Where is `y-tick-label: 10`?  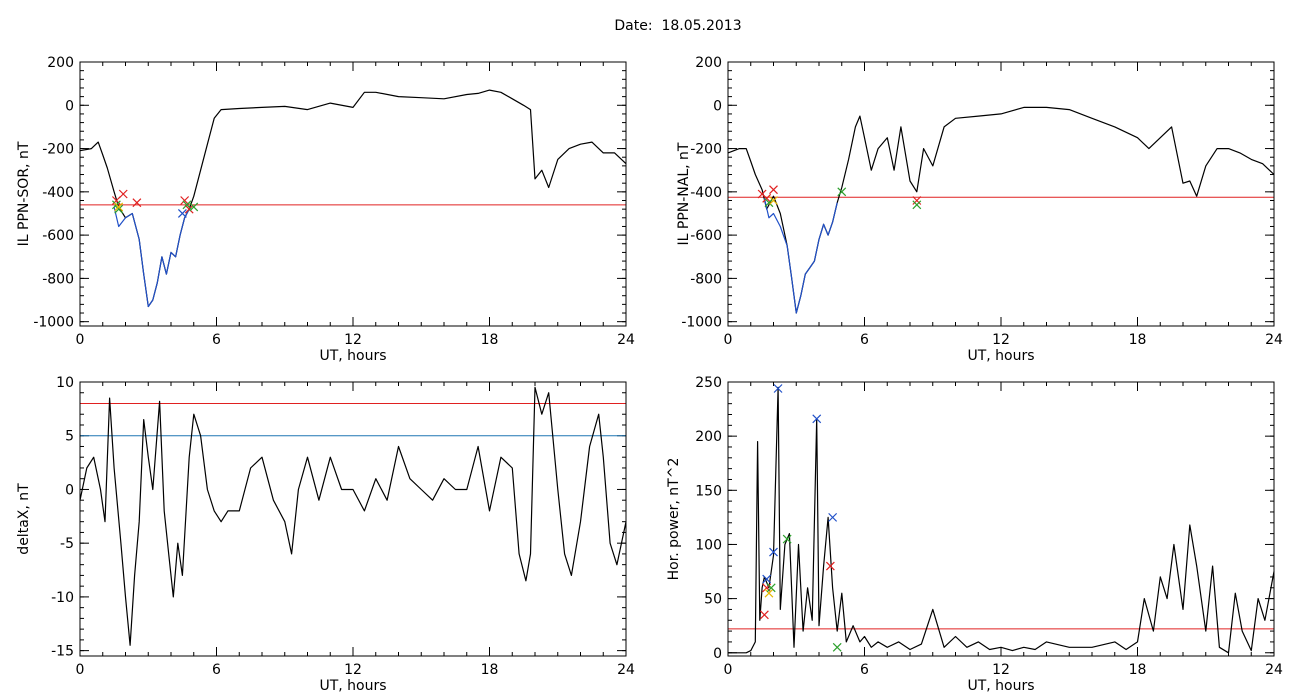
y-tick-label: 10 is located at coordinates (65, 383).